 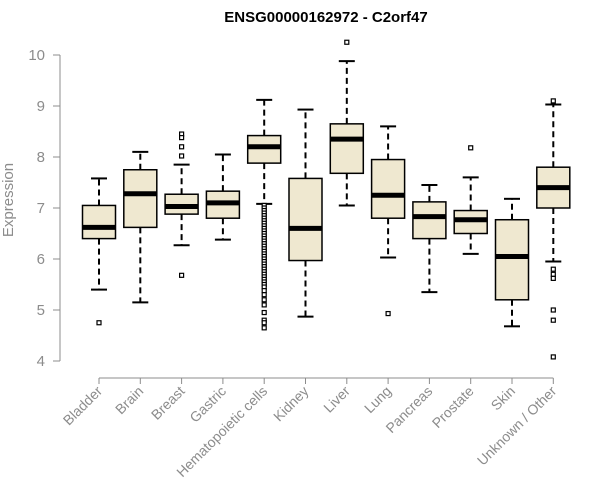 What do you see at coordinates (377, 399) in the screenshot?
I see `x-tick-label: Lung` at bounding box center [377, 399].